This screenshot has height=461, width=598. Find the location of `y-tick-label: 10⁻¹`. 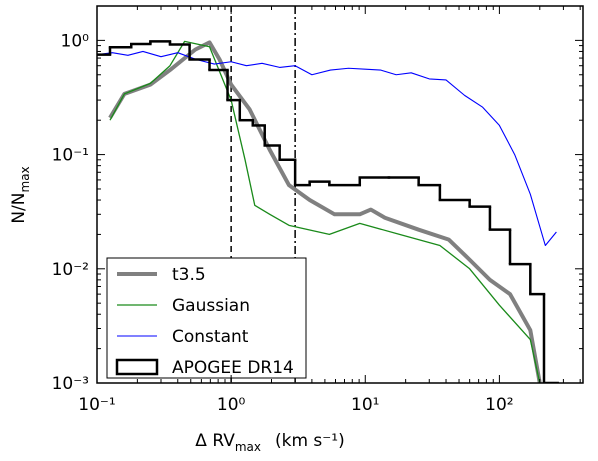

y-tick-label: 10⁻¹ is located at coordinates (70, 156).